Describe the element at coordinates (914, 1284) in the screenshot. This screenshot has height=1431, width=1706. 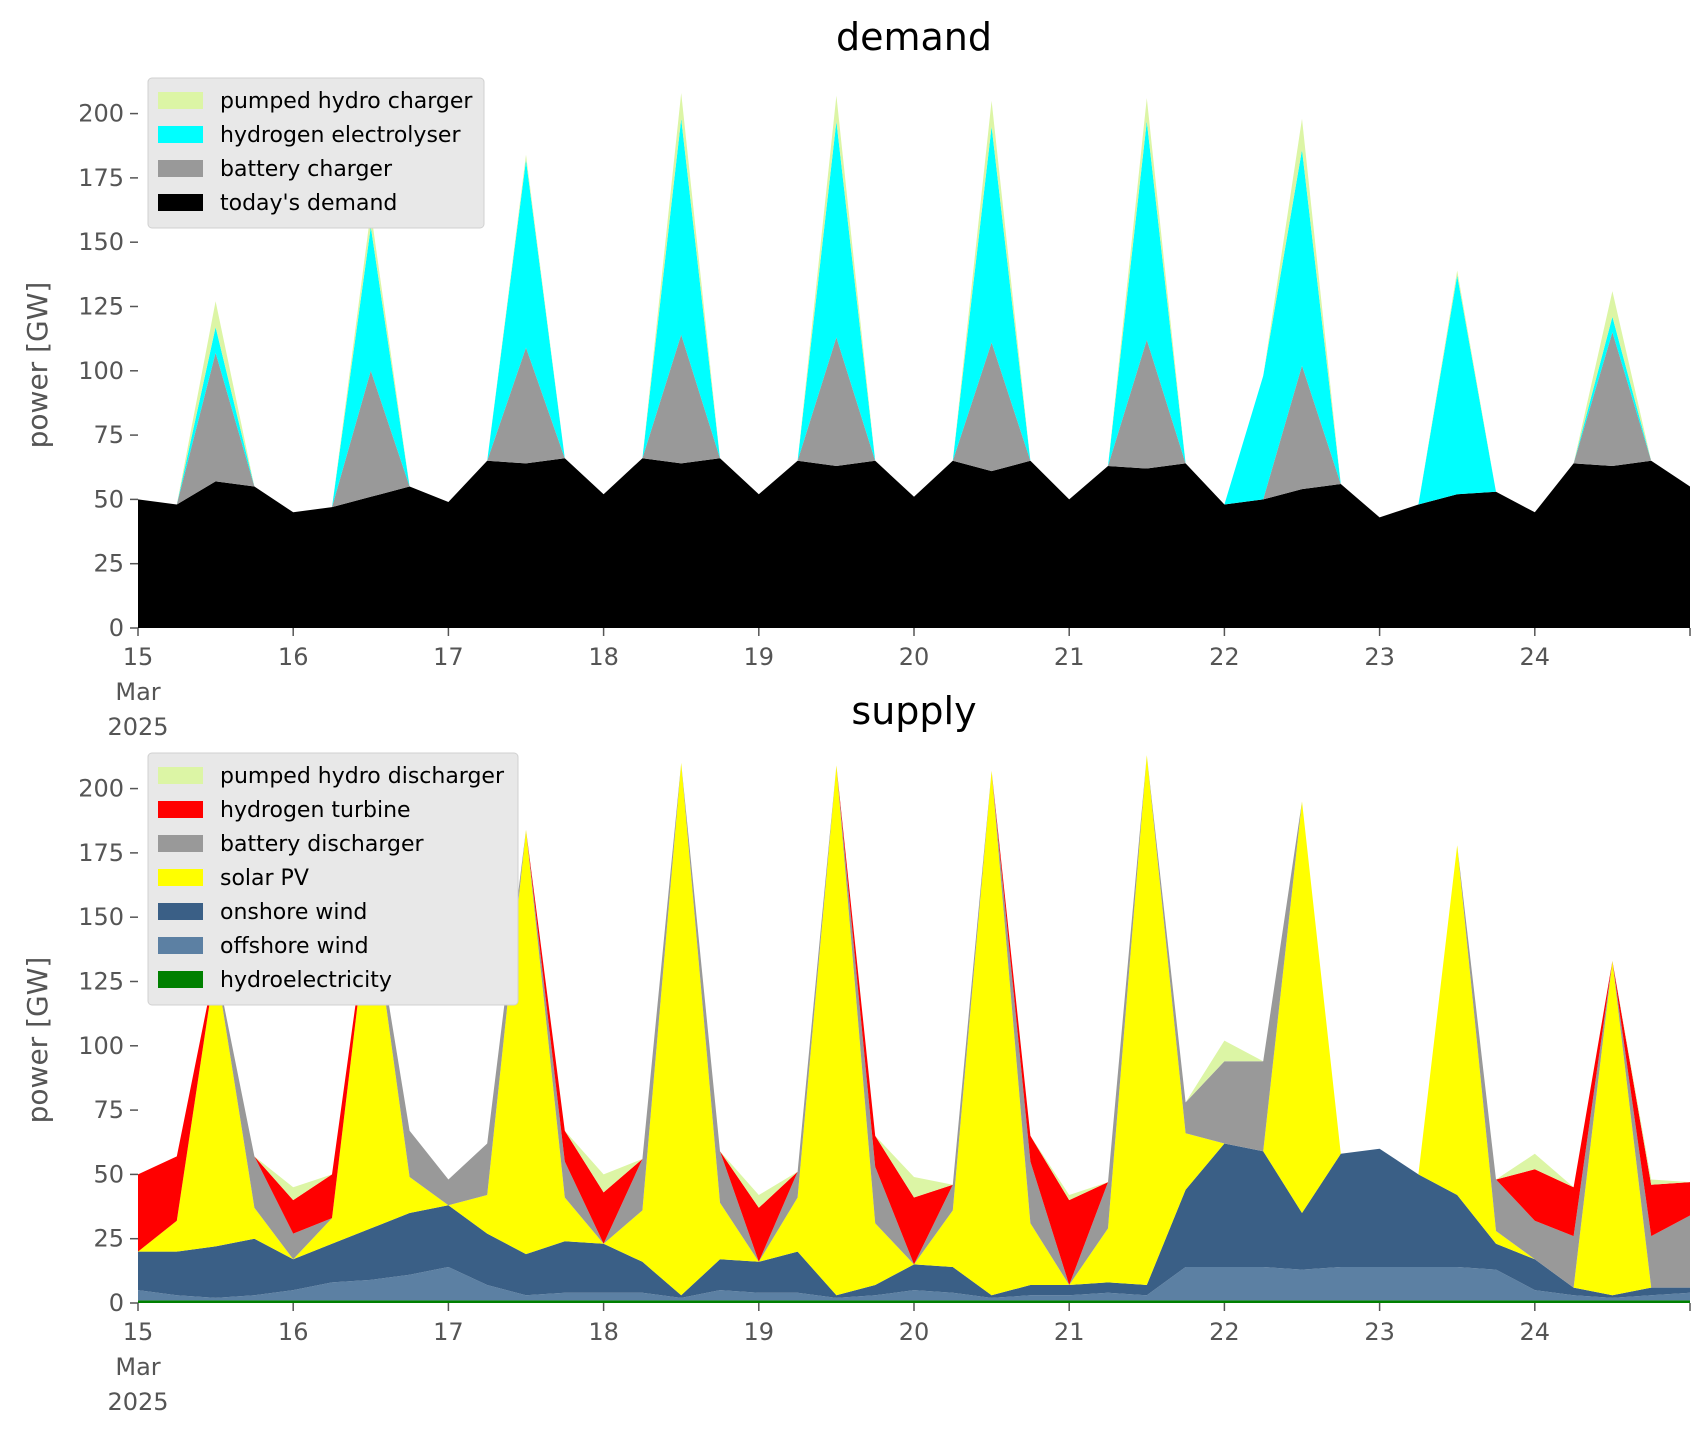
I see `area-offshore-wind` at that location.